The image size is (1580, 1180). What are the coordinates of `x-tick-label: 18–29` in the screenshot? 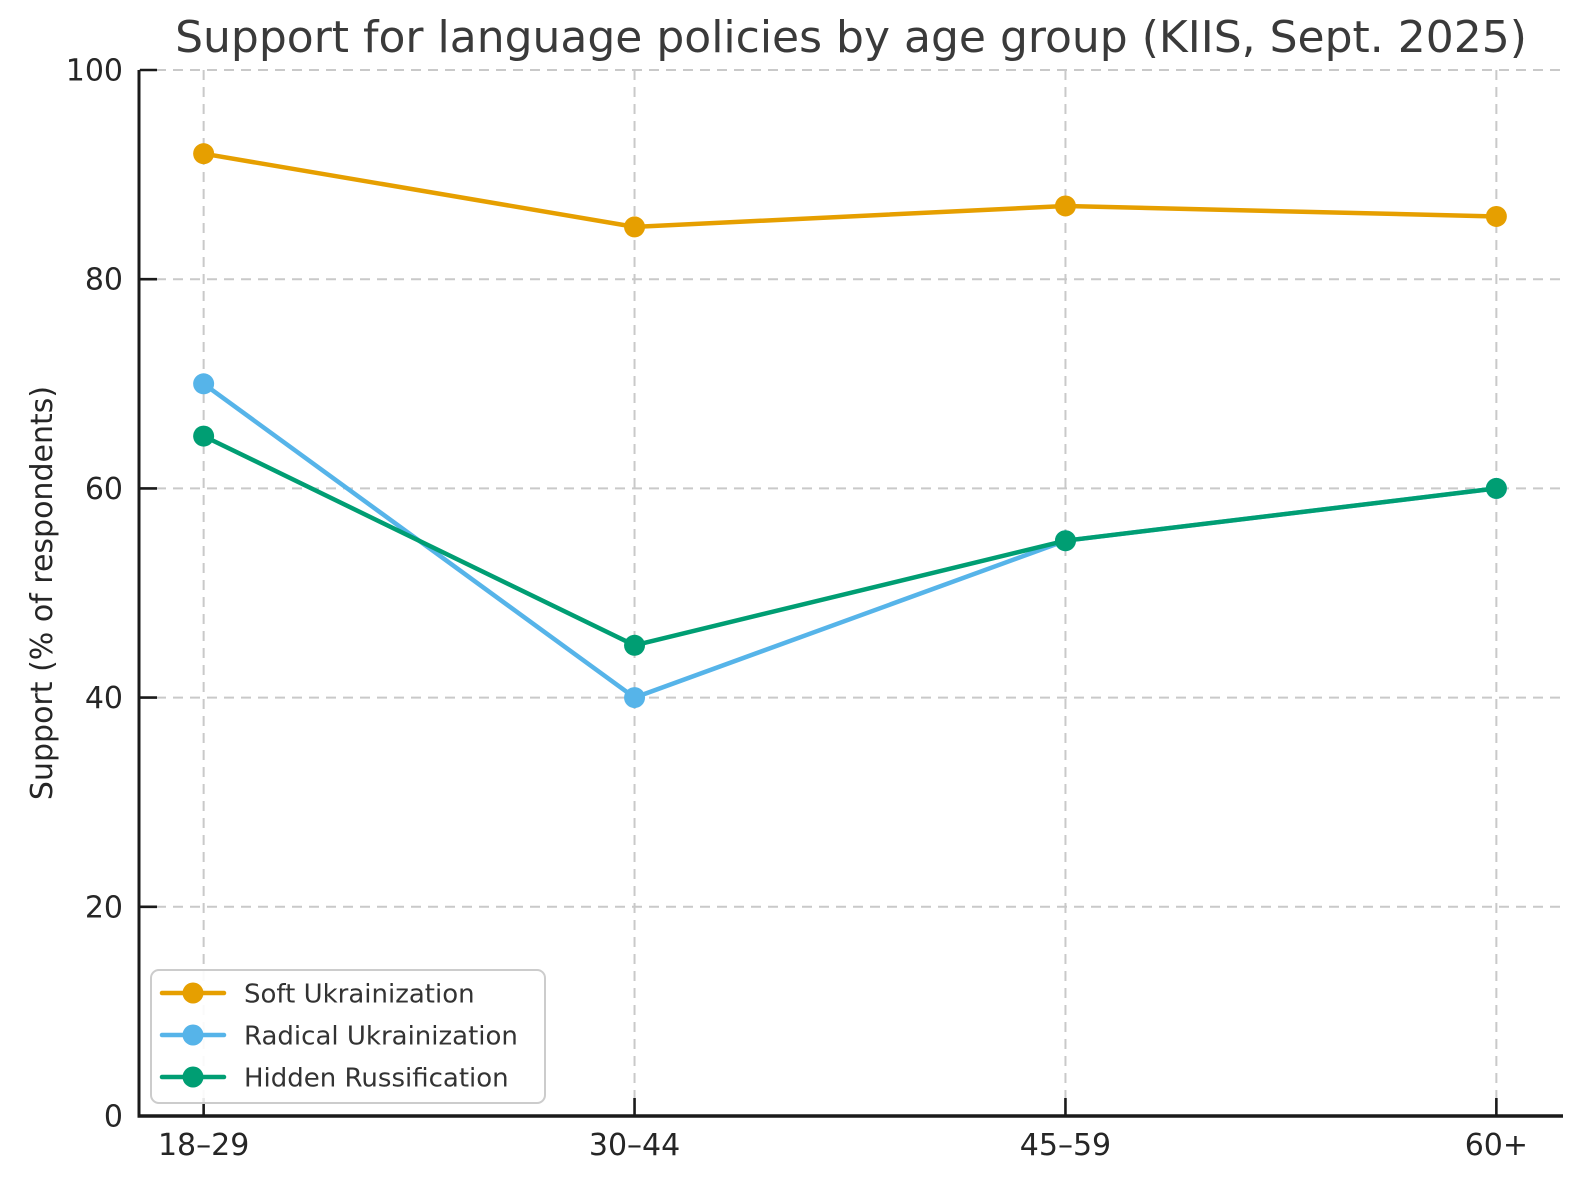 It's located at (203, 1145).